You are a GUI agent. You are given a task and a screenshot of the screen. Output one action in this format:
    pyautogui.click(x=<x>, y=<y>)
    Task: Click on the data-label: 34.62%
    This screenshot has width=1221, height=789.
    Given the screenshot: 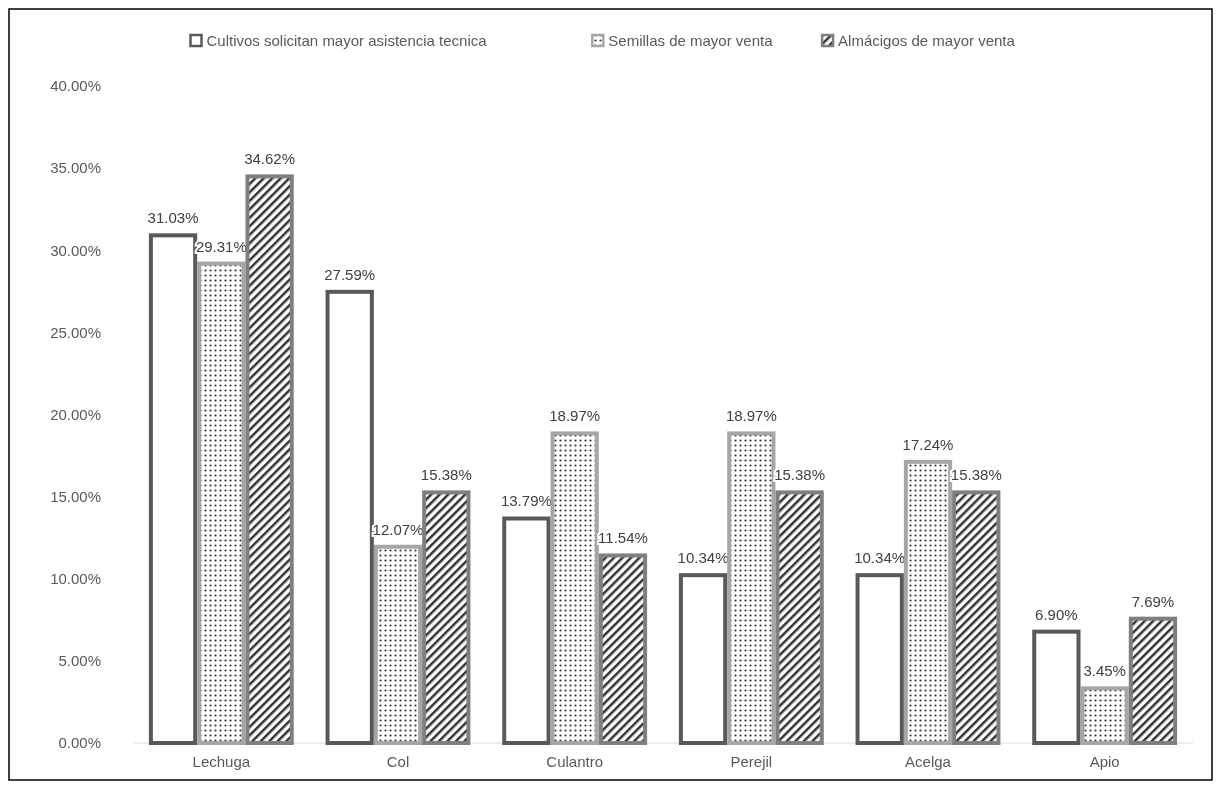 What is the action you would take?
    pyautogui.click(x=270, y=159)
    